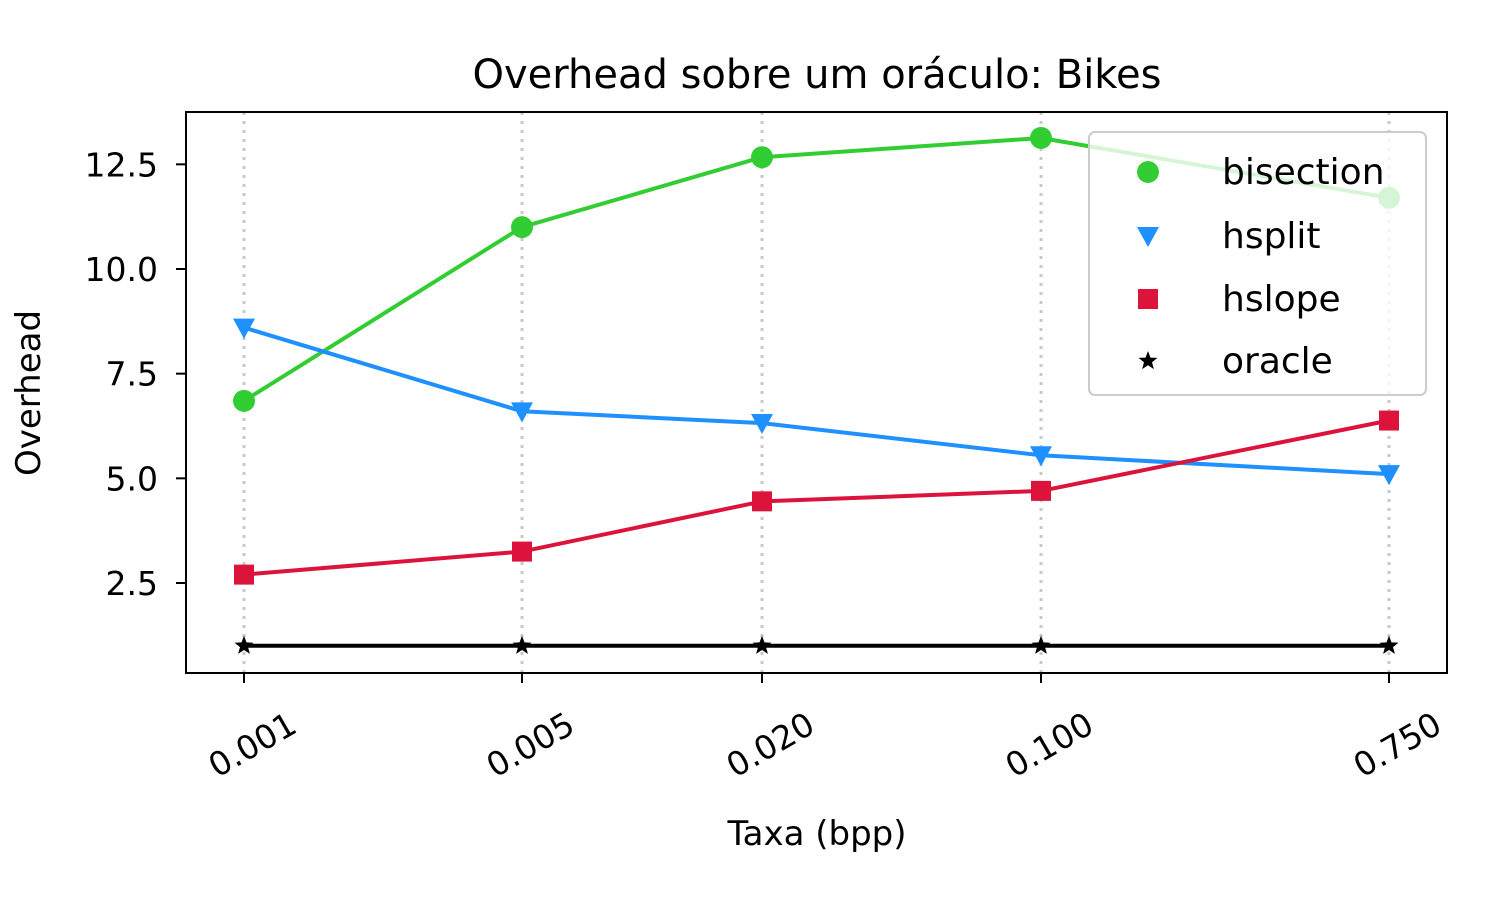 The image size is (1500, 900). What do you see at coordinates (121, 269) in the screenshot?
I see `y-tick-label: 10.0` at bounding box center [121, 269].